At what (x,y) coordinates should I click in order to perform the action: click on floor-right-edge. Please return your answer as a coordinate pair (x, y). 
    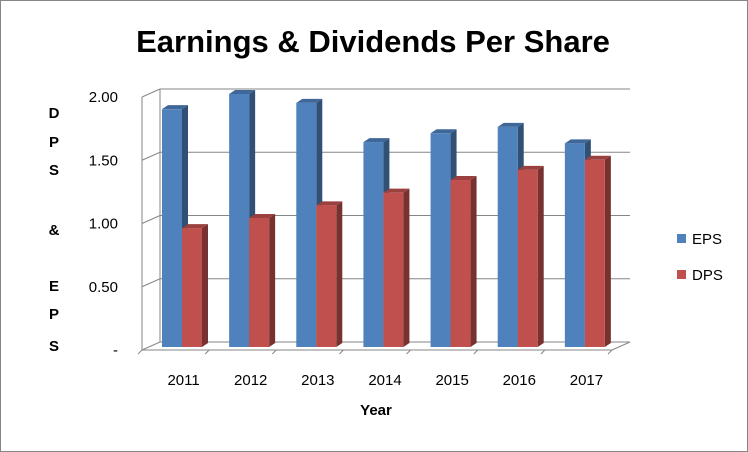
    Looking at the image, I should click on (621, 346).